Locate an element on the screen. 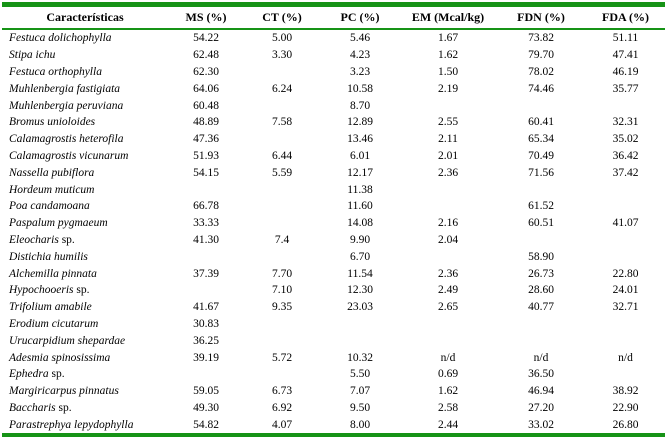  value-cell-fda: 46.19 is located at coordinates (625, 71).